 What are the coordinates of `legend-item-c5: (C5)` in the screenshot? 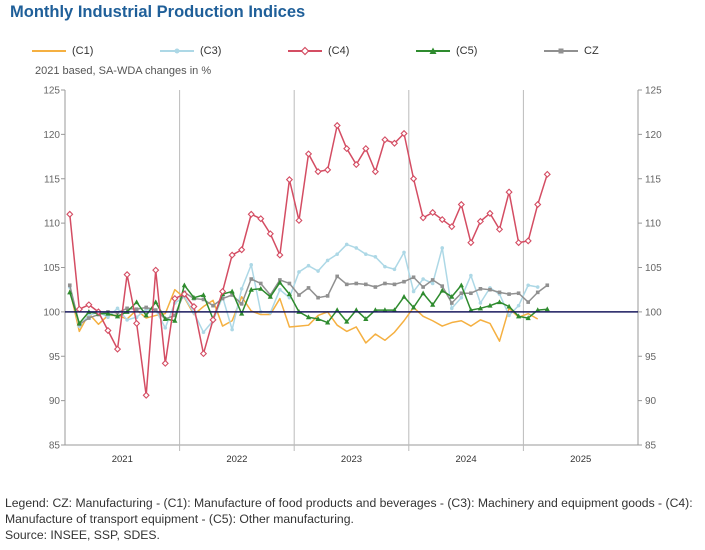 It's located at (446, 51).